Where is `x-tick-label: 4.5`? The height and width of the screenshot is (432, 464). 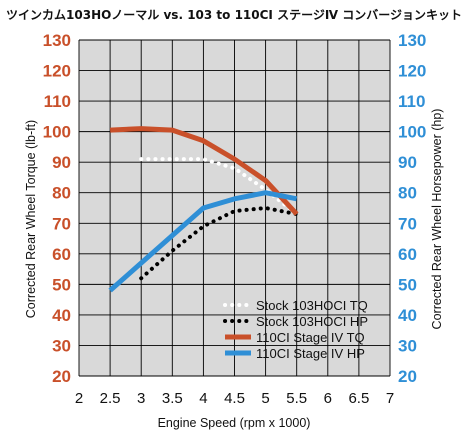
x-tick-label: 4.5 is located at coordinates (234, 398).